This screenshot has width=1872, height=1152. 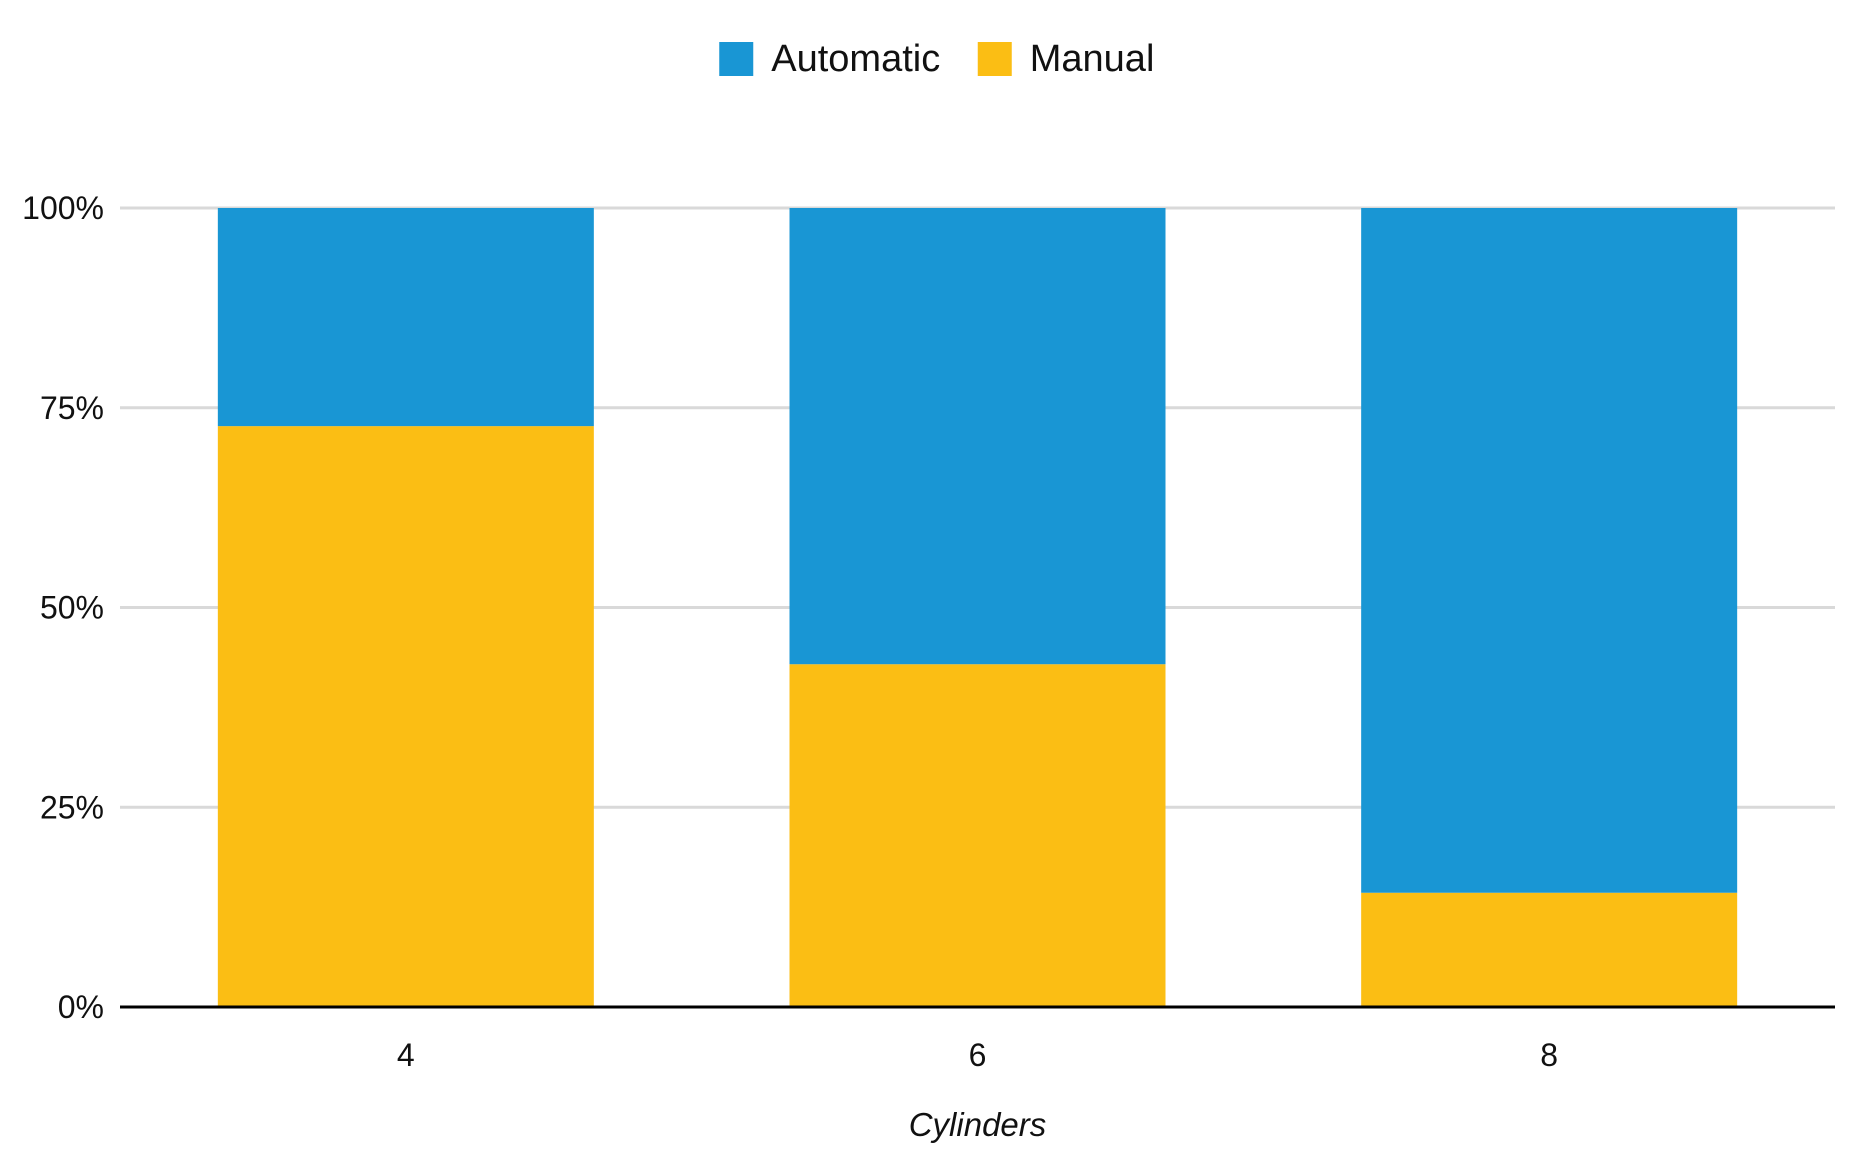 What do you see at coordinates (1092, 59) in the screenshot?
I see `legend-label-manual: Manual` at bounding box center [1092, 59].